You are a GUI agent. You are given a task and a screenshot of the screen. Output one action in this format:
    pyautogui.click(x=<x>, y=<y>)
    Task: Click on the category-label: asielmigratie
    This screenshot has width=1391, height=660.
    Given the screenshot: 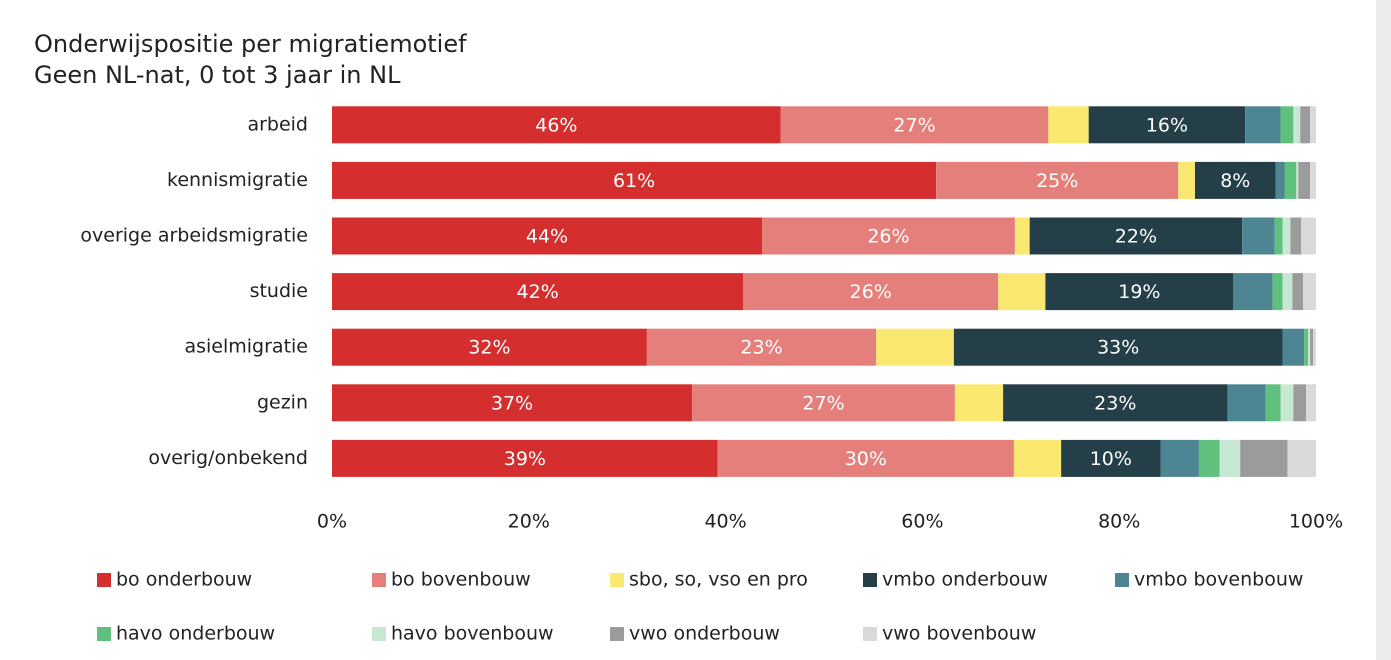 What is the action you would take?
    pyautogui.click(x=246, y=347)
    